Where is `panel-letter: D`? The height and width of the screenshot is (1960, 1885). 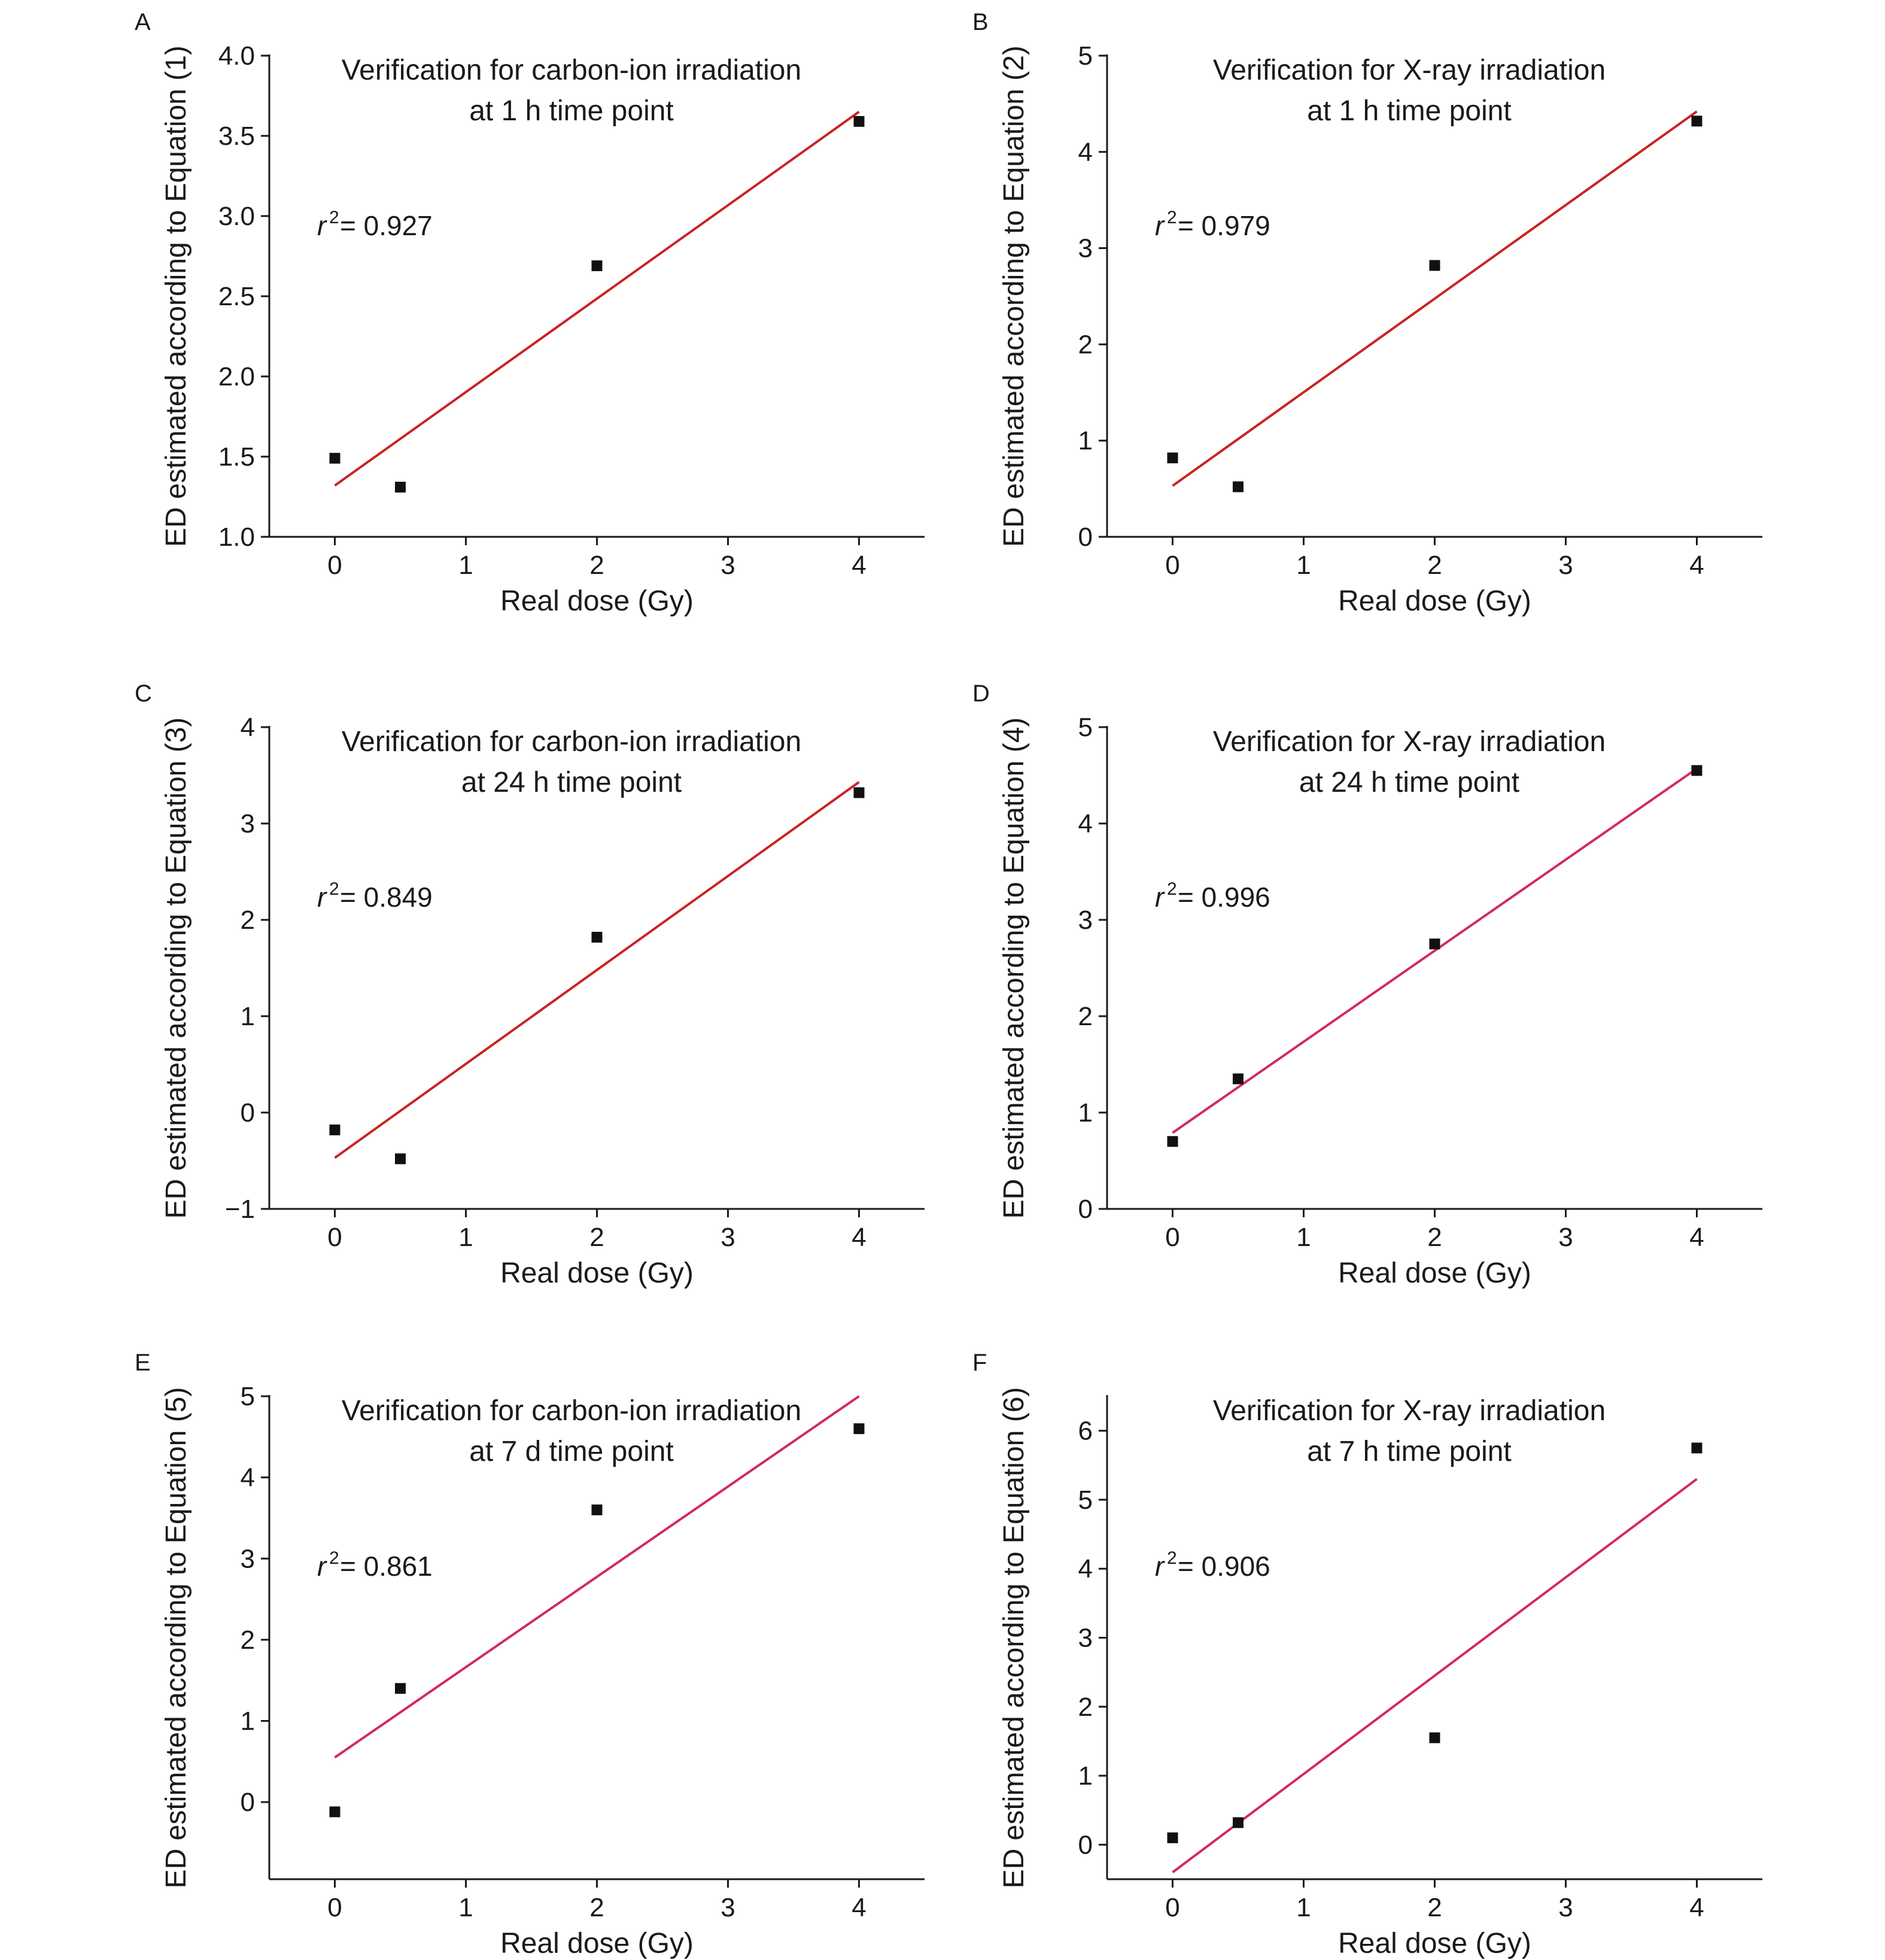 panel-letter: D is located at coordinates (981, 693).